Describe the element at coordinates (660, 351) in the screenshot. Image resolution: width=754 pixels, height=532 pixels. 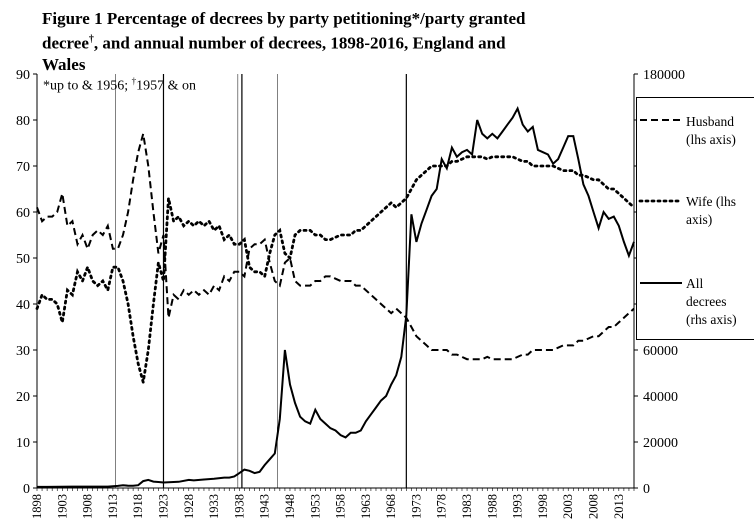
I see `right-tick-label: 60000` at that location.